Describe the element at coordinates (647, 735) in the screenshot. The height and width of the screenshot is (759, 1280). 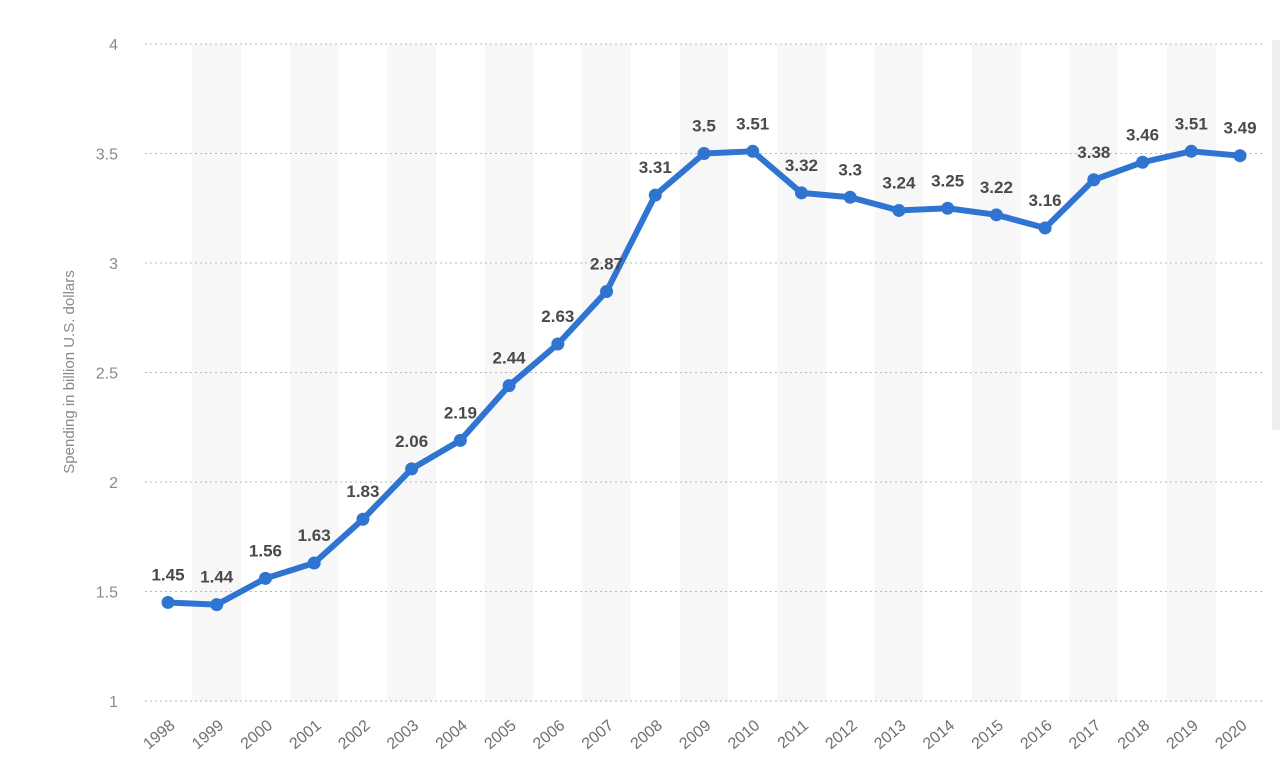
I see `x-tick-label: 2008` at that location.